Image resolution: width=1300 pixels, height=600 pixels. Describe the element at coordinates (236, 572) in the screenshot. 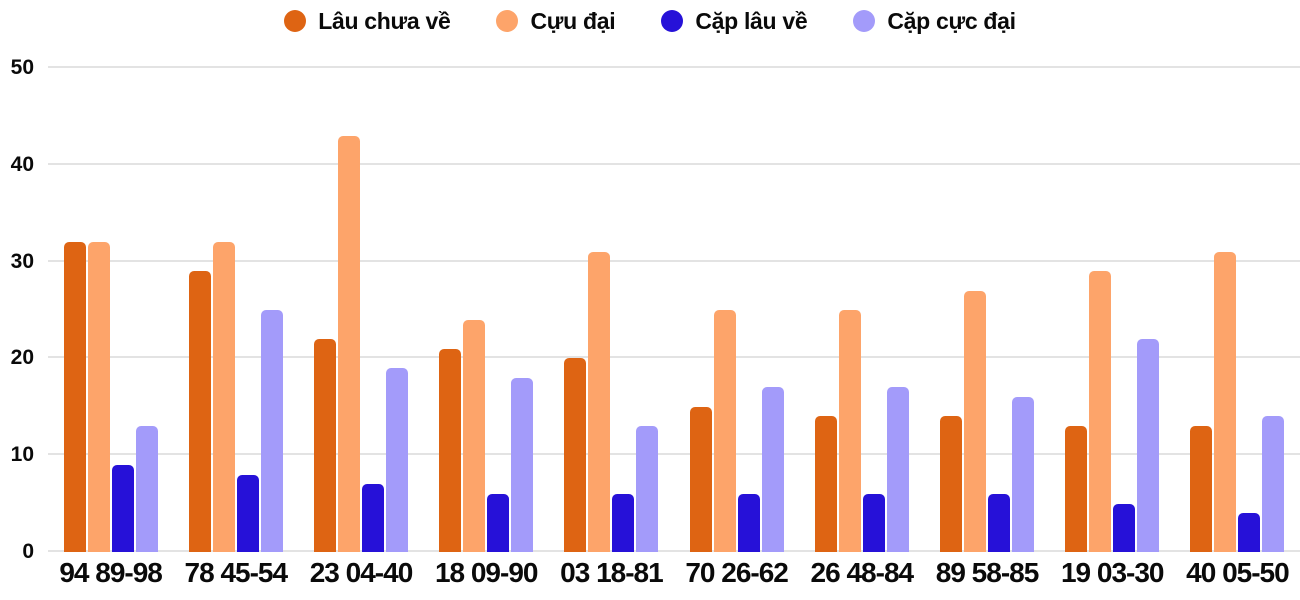

I see `x-axis-tick-label: 78 45-54` at that location.